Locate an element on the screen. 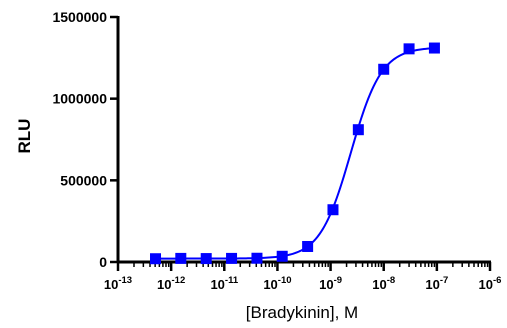 The width and height of the screenshot is (507, 328). x-tick-label: 10⁻¹⁰ is located at coordinates (277, 283).